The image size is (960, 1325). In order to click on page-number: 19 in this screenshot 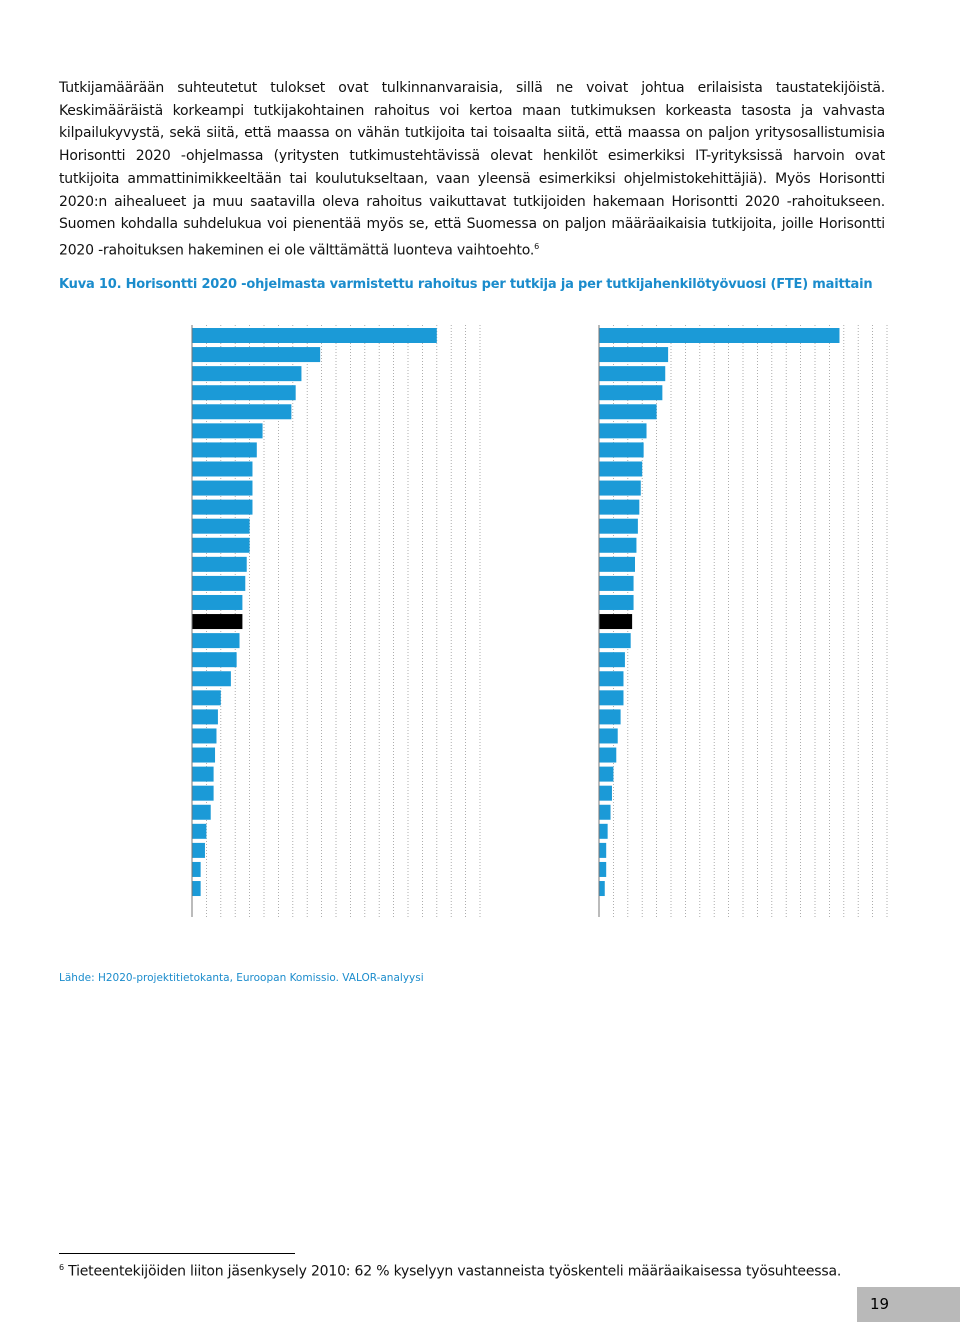, I will do `click(908, 1304)`.